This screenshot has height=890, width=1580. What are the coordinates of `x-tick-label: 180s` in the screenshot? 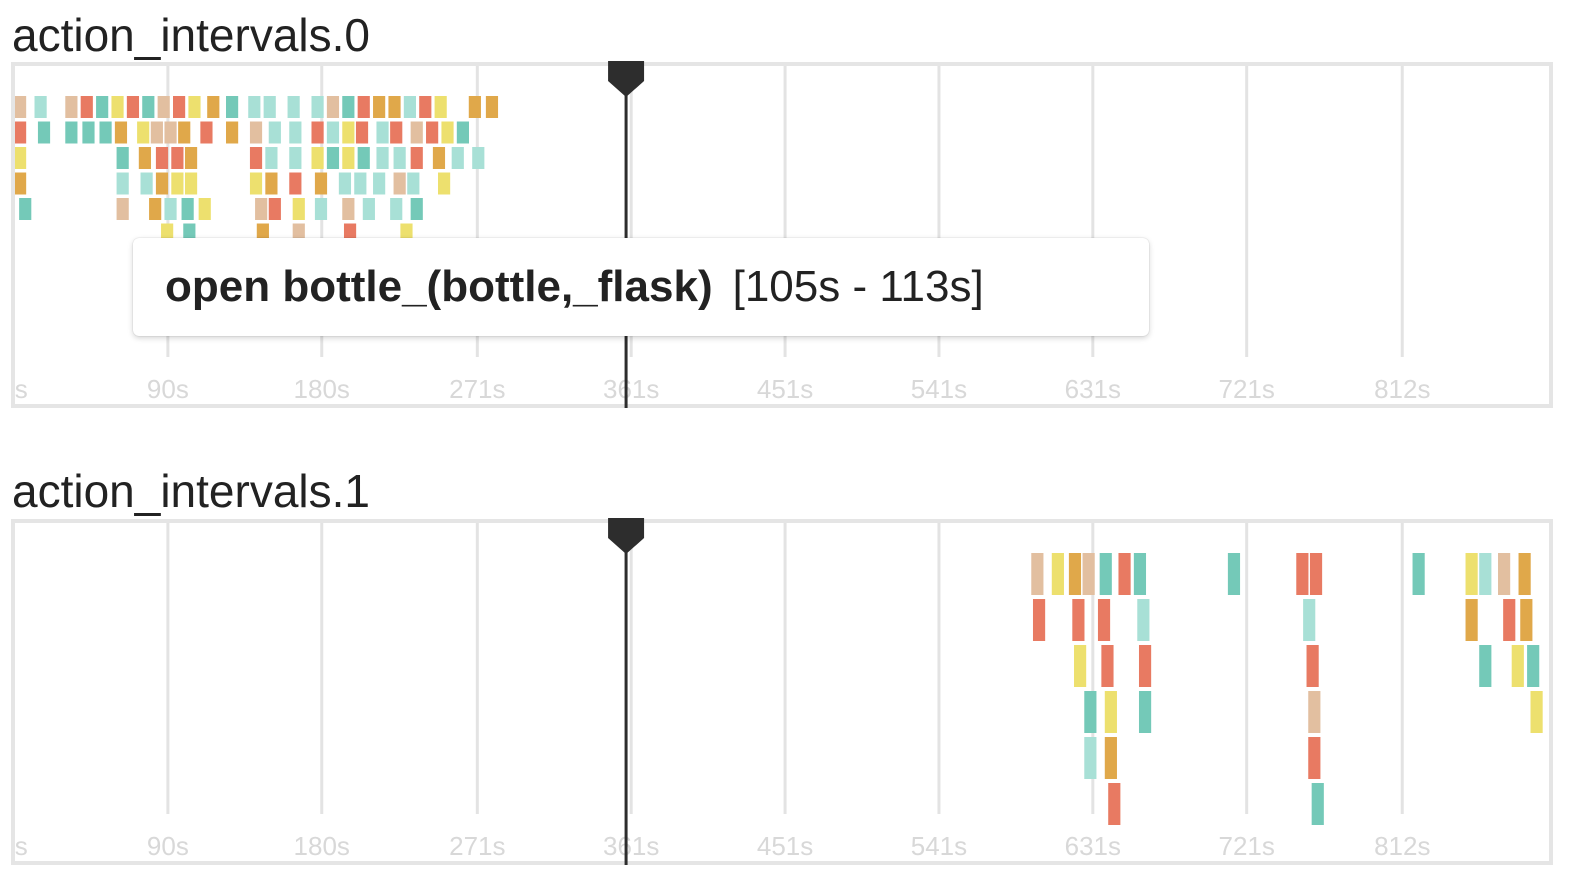 It's located at (322, 389).